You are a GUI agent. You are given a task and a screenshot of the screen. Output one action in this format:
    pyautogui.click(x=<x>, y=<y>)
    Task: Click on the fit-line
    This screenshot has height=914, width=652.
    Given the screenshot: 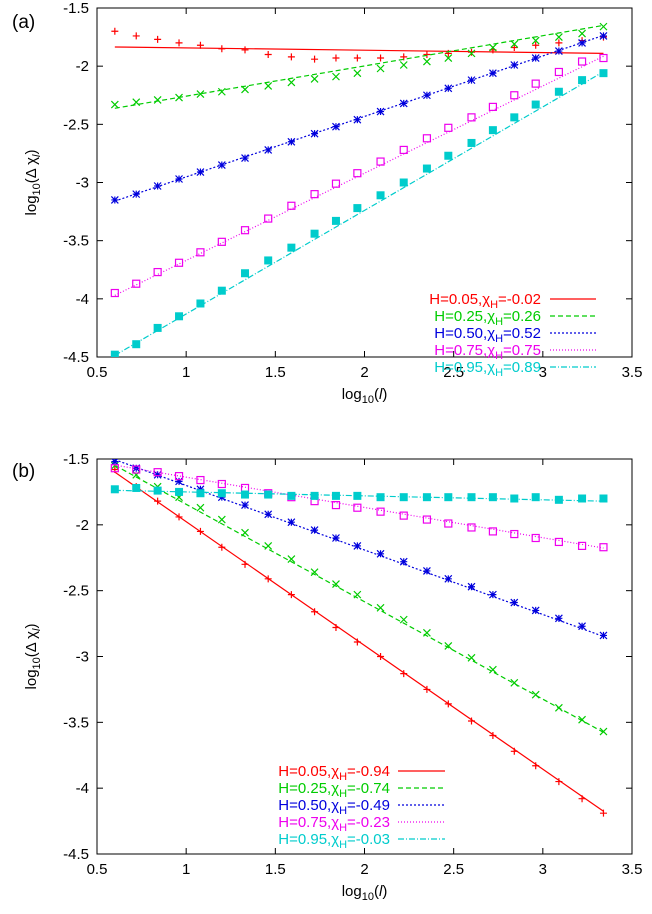 What is the action you would take?
    pyautogui.click(x=359, y=506)
    